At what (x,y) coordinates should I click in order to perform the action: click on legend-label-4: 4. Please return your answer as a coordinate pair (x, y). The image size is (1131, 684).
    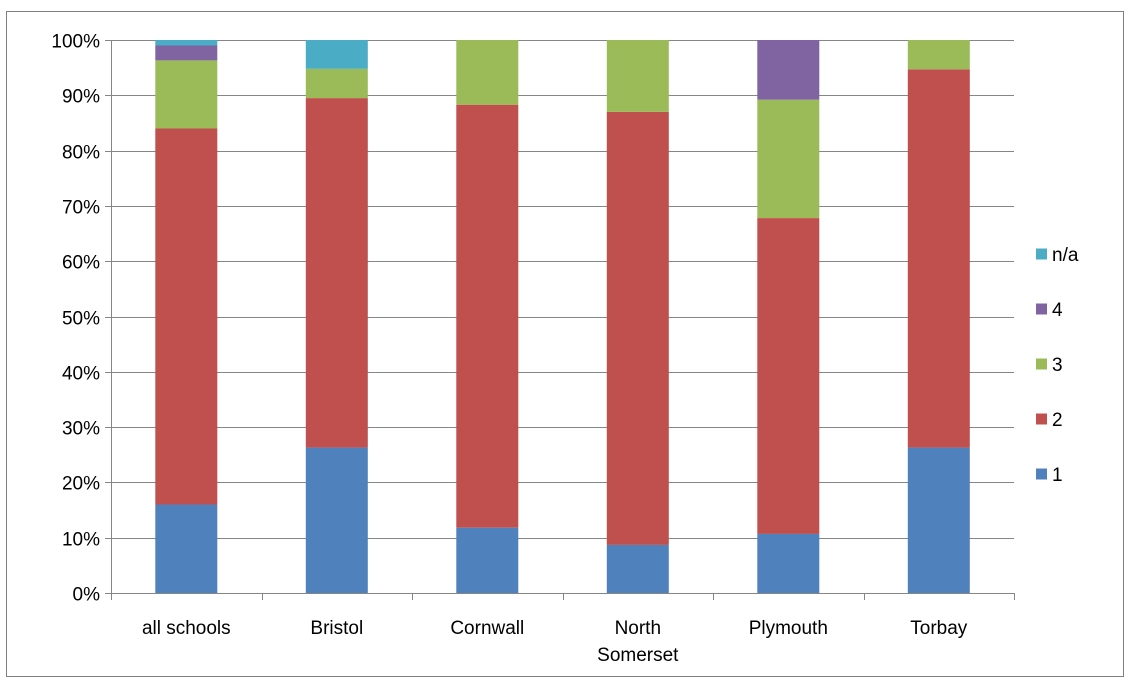
    Looking at the image, I should click on (1057, 310).